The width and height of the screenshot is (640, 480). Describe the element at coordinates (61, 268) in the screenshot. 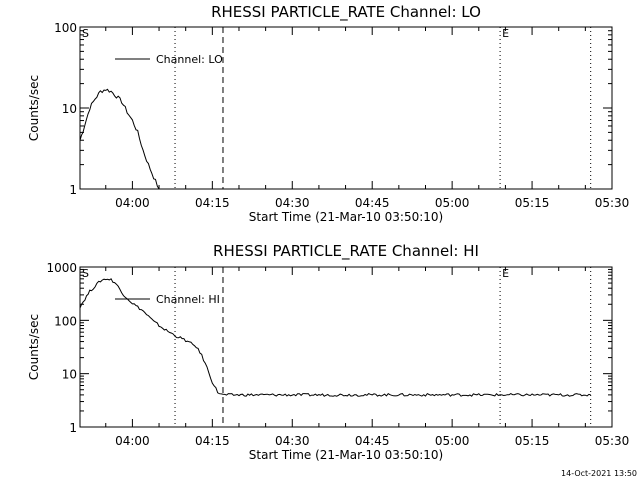

I see `y-tick-label: 1000` at that location.